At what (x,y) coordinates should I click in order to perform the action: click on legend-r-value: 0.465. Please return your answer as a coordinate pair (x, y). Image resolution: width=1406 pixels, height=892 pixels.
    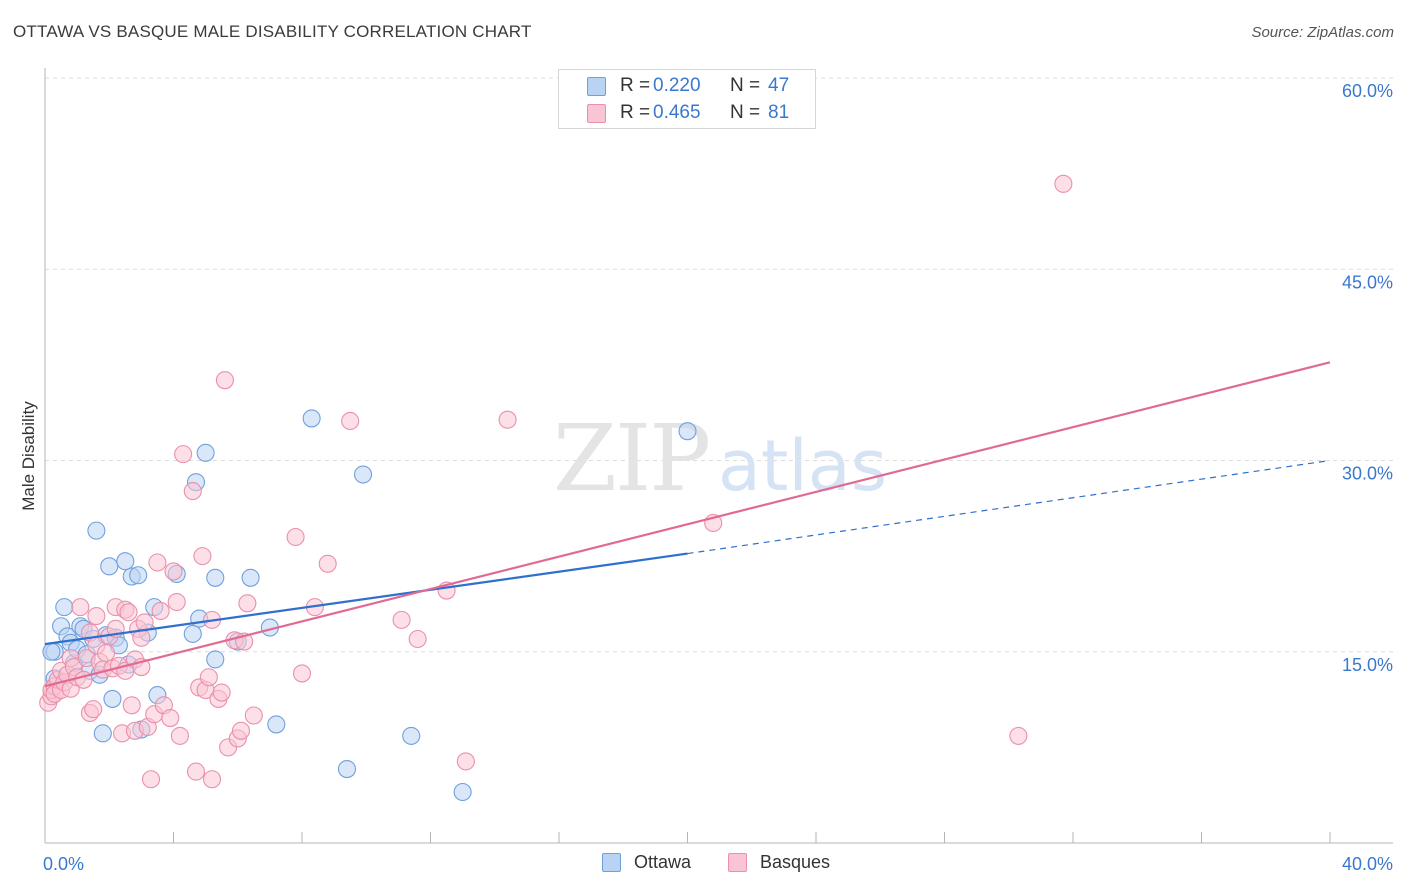
    Looking at the image, I should click on (677, 112).